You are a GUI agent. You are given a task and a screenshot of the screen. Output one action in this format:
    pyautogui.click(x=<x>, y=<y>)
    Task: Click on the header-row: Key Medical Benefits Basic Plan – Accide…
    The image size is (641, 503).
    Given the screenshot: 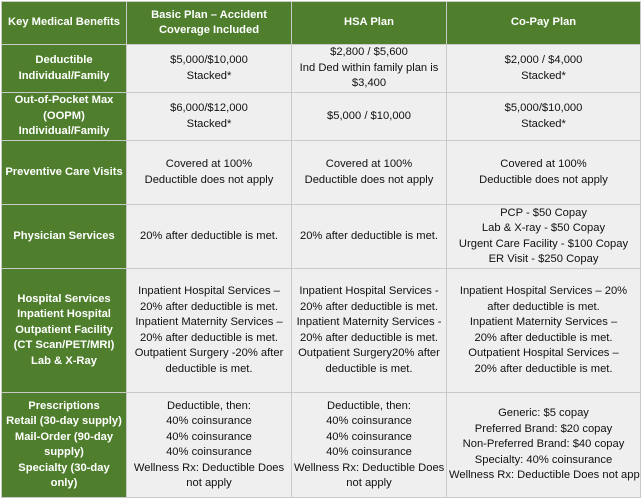 What is the action you would take?
    pyautogui.click(x=321, y=23)
    